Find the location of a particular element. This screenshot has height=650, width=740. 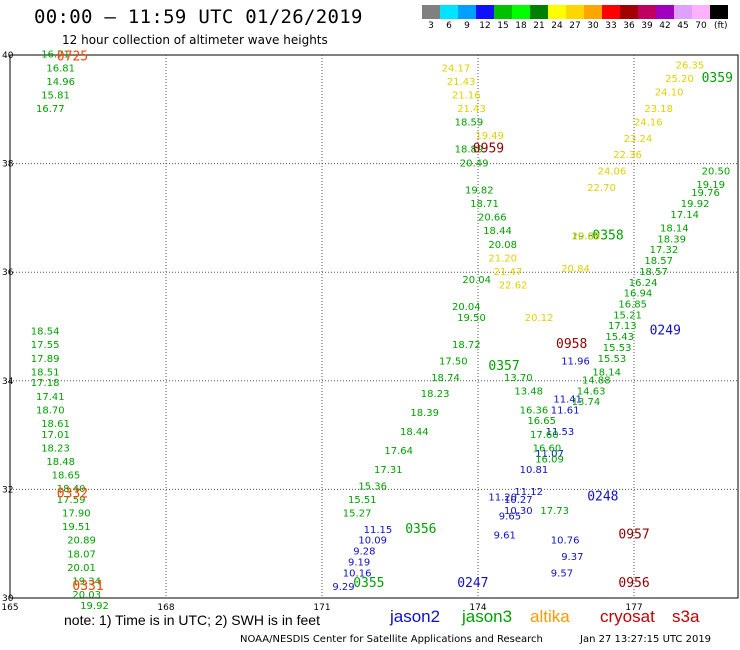

wave-height-label: 9.29 is located at coordinates (343, 587).